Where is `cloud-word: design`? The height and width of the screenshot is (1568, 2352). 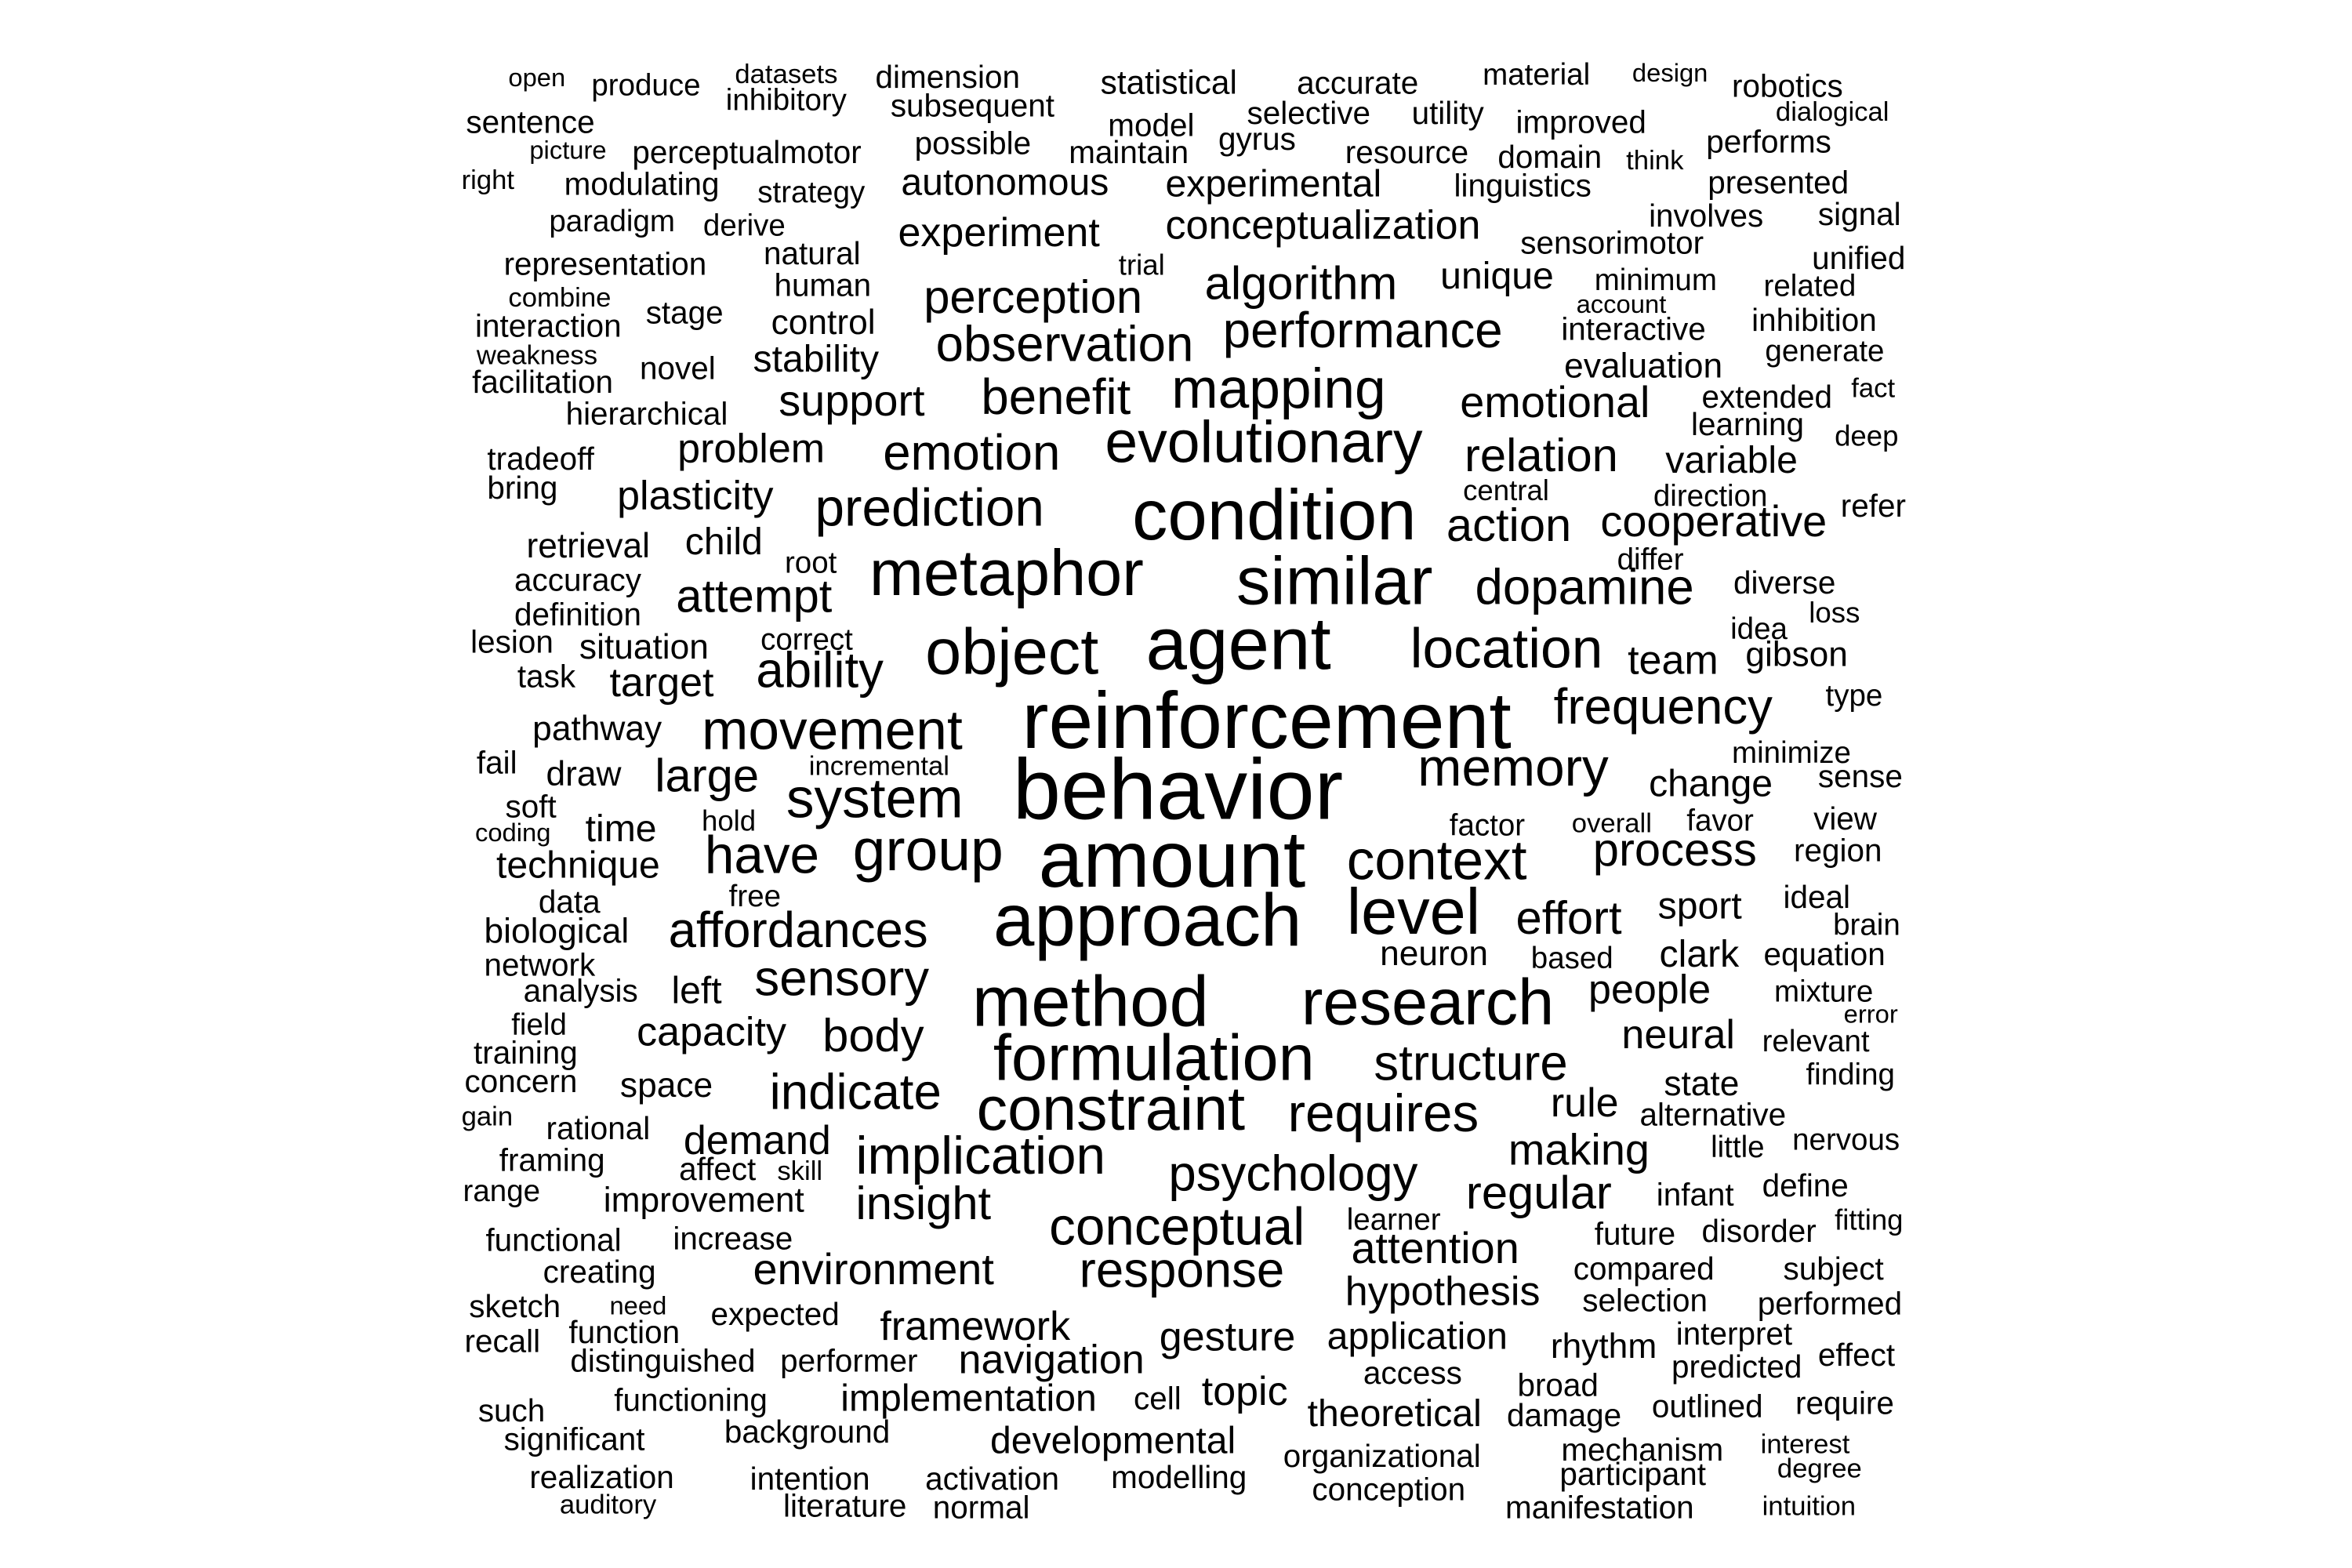
cloud-word: design is located at coordinates (1670, 72).